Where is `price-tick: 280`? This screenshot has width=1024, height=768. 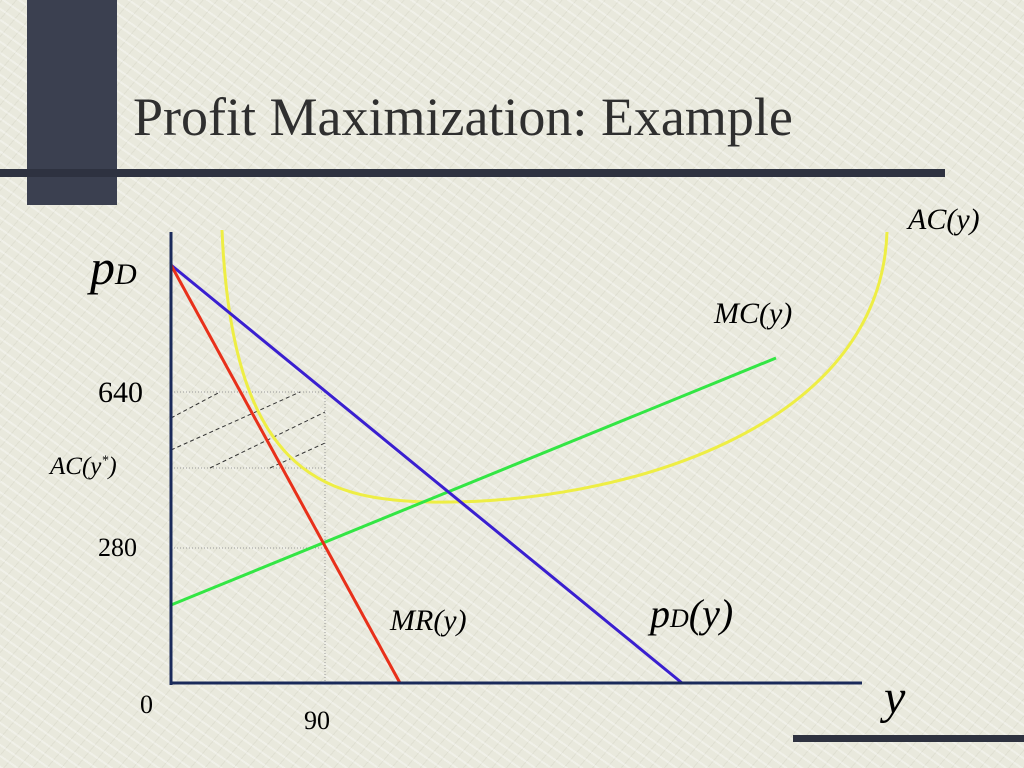
price-tick: 280 is located at coordinates (117, 547).